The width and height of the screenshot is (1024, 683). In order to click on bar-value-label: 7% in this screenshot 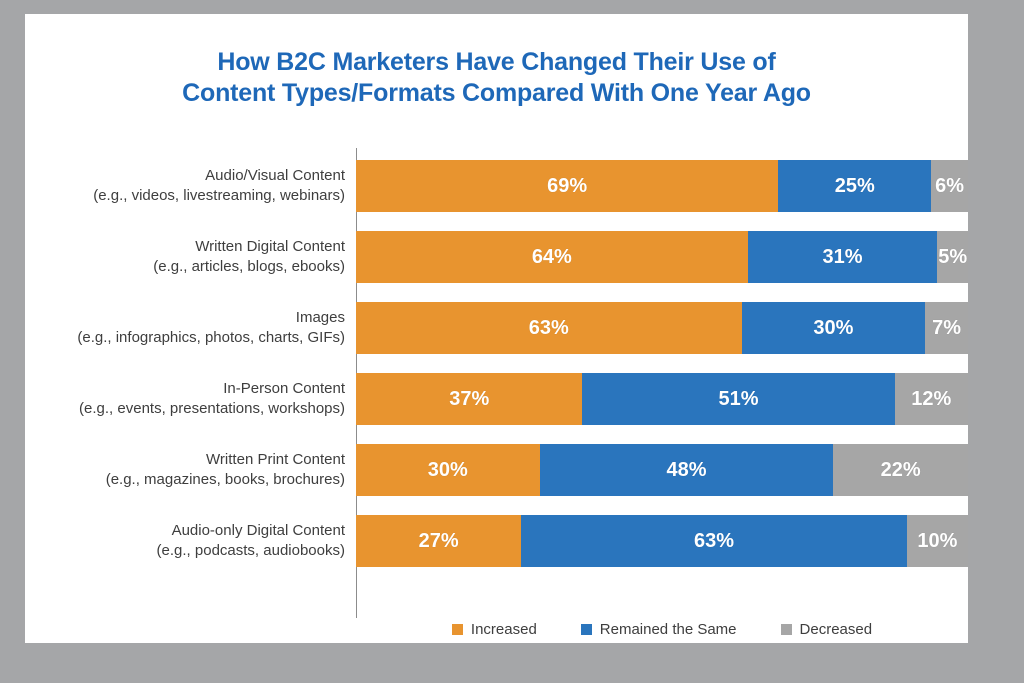, I will do `click(946, 327)`.